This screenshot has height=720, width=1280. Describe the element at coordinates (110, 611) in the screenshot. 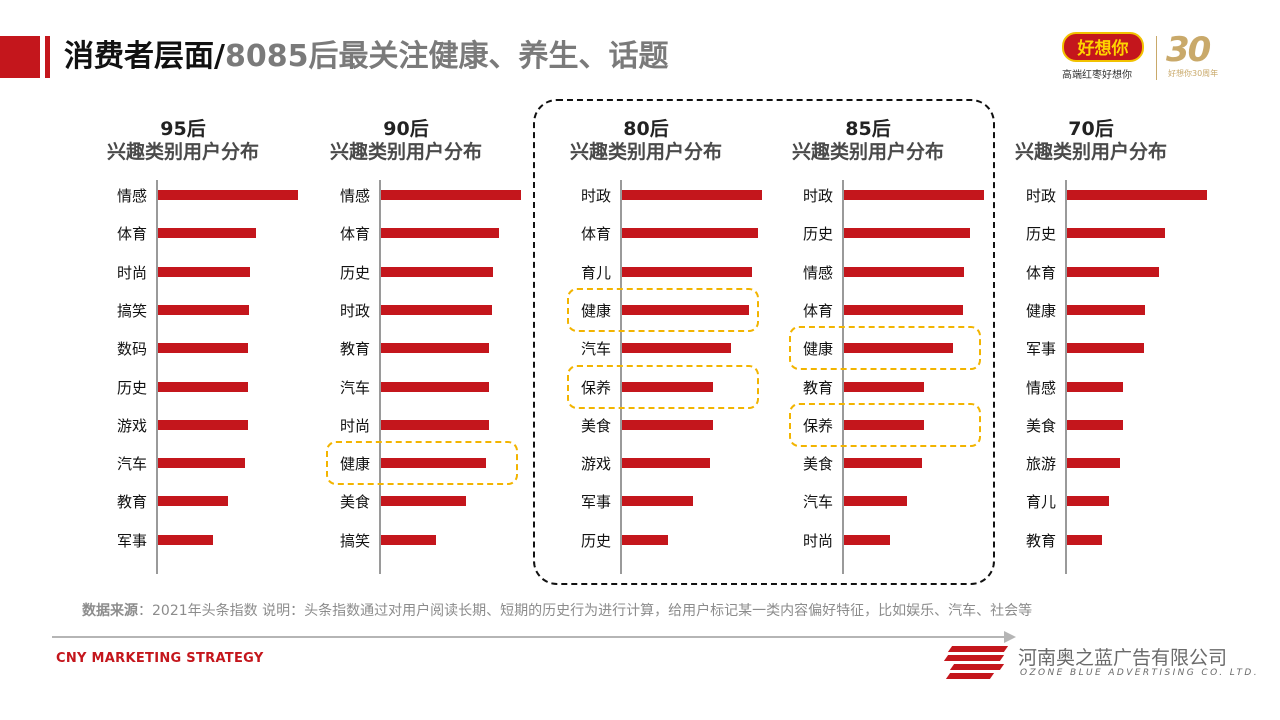

I see `data-source-label: 数据来源` at that location.